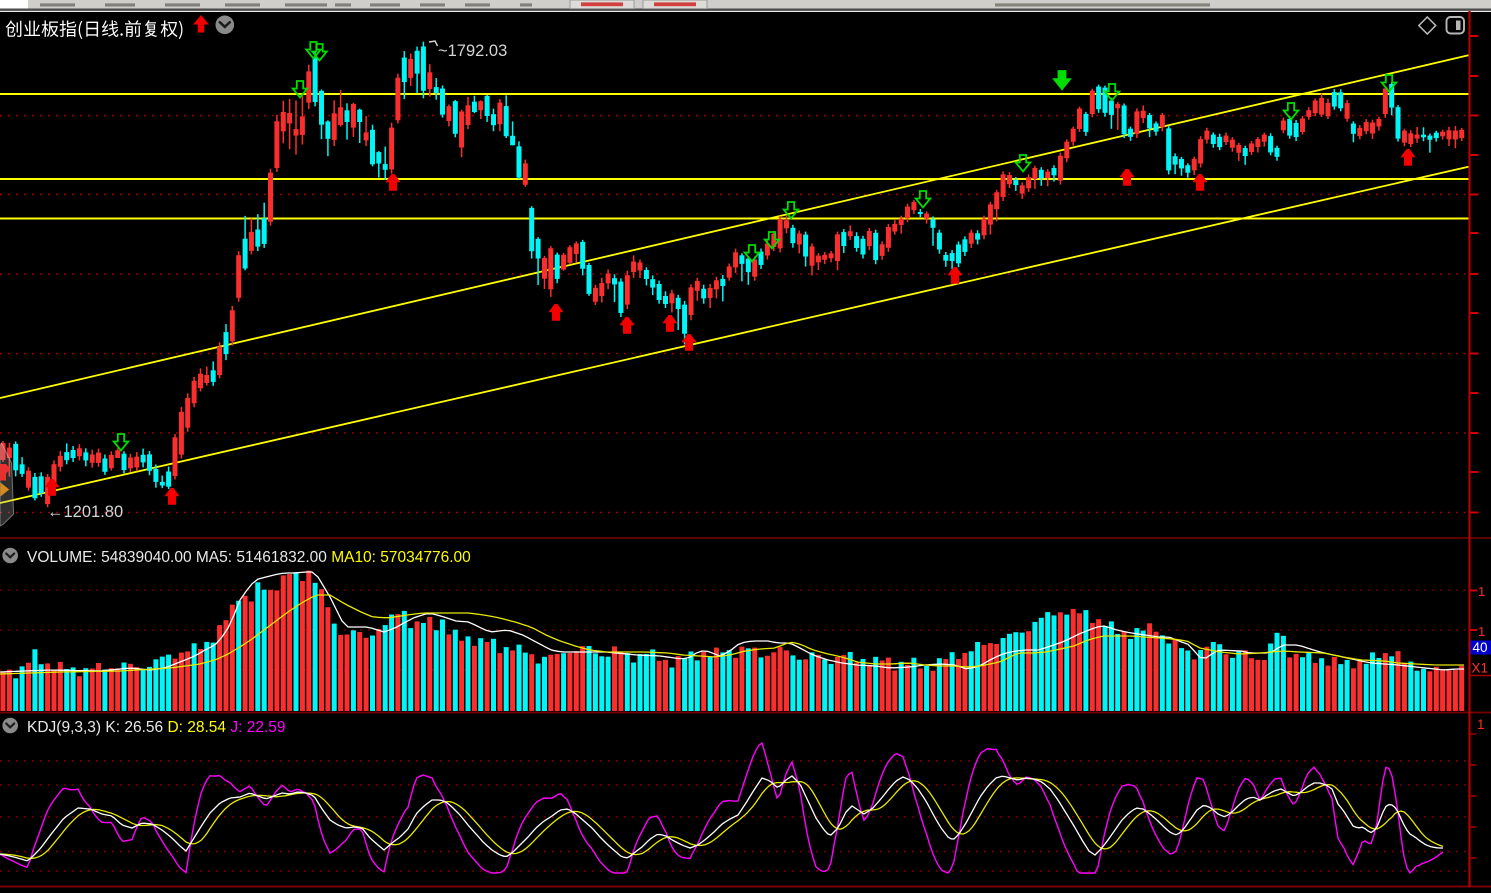  What do you see at coordinates (1480, 647) in the screenshot?
I see `svg-text: 40` at bounding box center [1480, 647].